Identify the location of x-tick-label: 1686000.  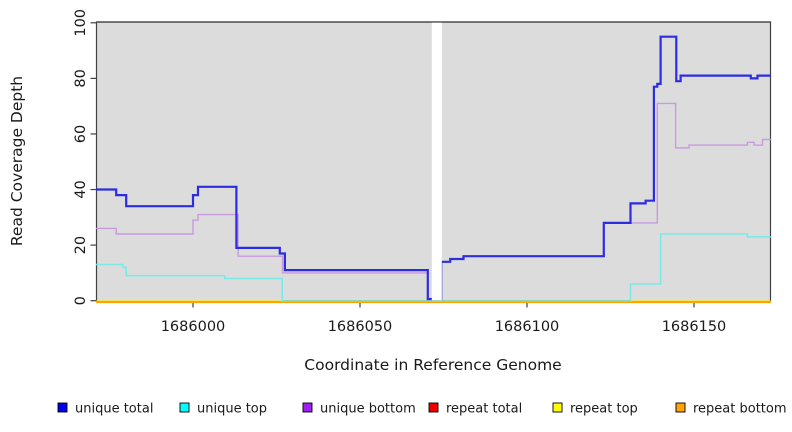
(193, 327).